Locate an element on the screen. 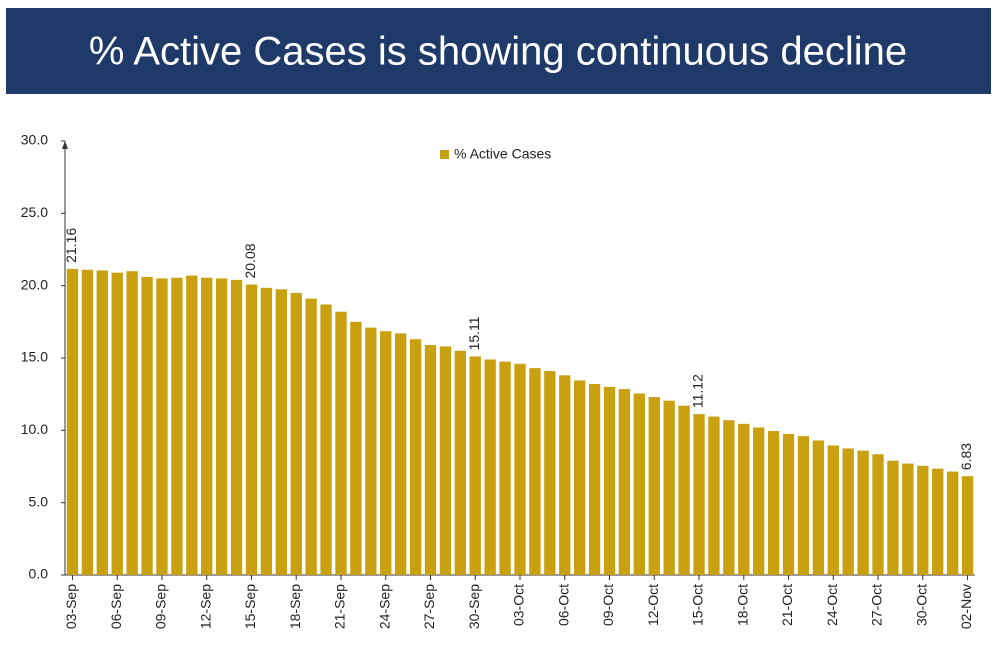 Image resolution: width=997 pixels, height=651 pixels. x-tick-label: 30-Sep is located at coordinates (474, 606).